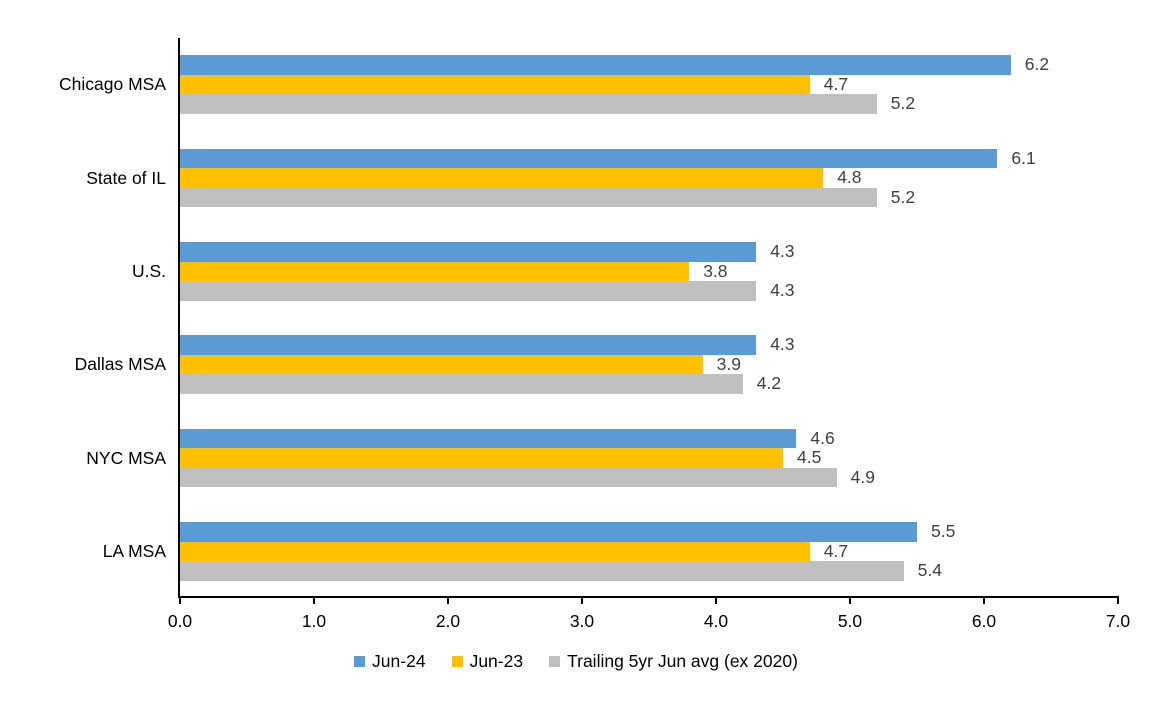  Describe the element at coordinates (112, 84) in the screenshot. I see `category-label: Chicago MSA` at that location.